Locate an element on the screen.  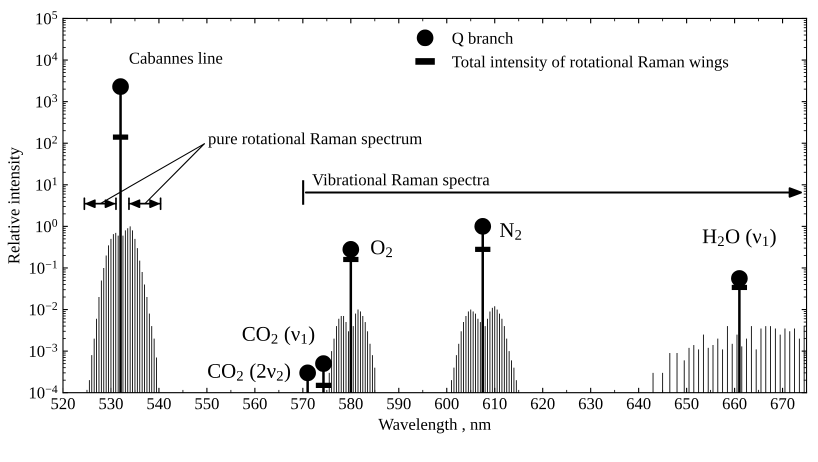
y-axis-title: Relative intensity is located at coordinates (15, 205).